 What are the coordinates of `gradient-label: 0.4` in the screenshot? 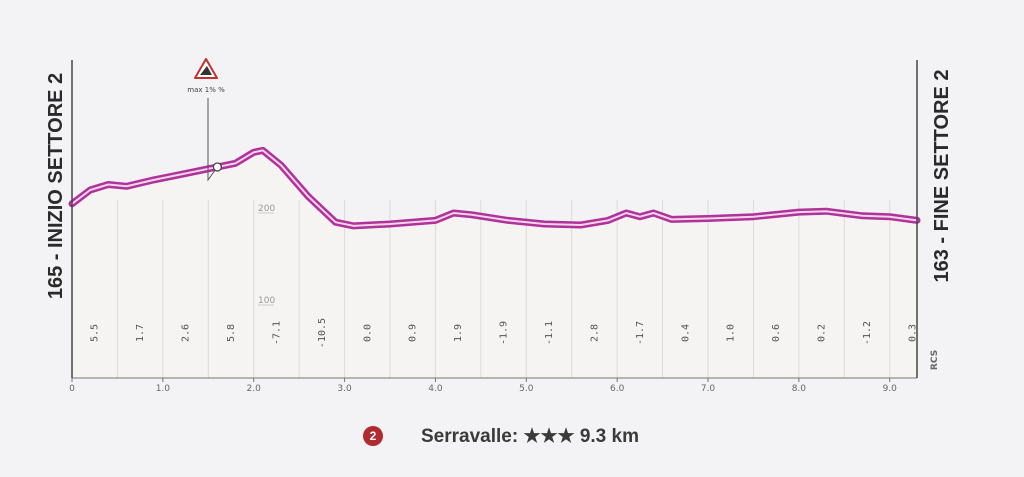 It's located at (685, 333).